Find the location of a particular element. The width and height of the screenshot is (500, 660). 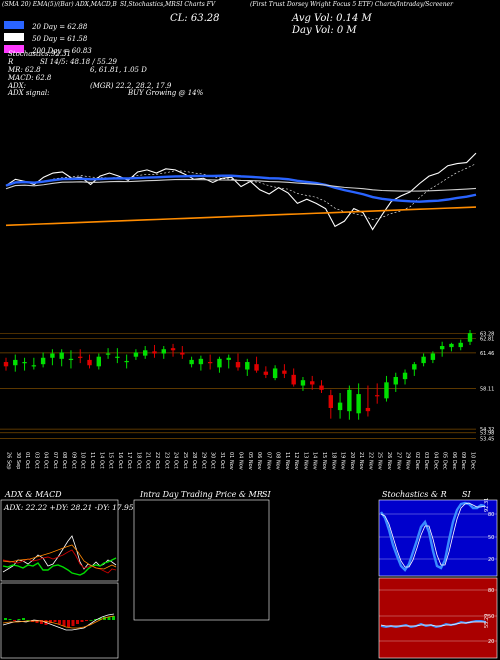

stoch-panel-title: Stochastics & R is located at coordinates (414, 494).